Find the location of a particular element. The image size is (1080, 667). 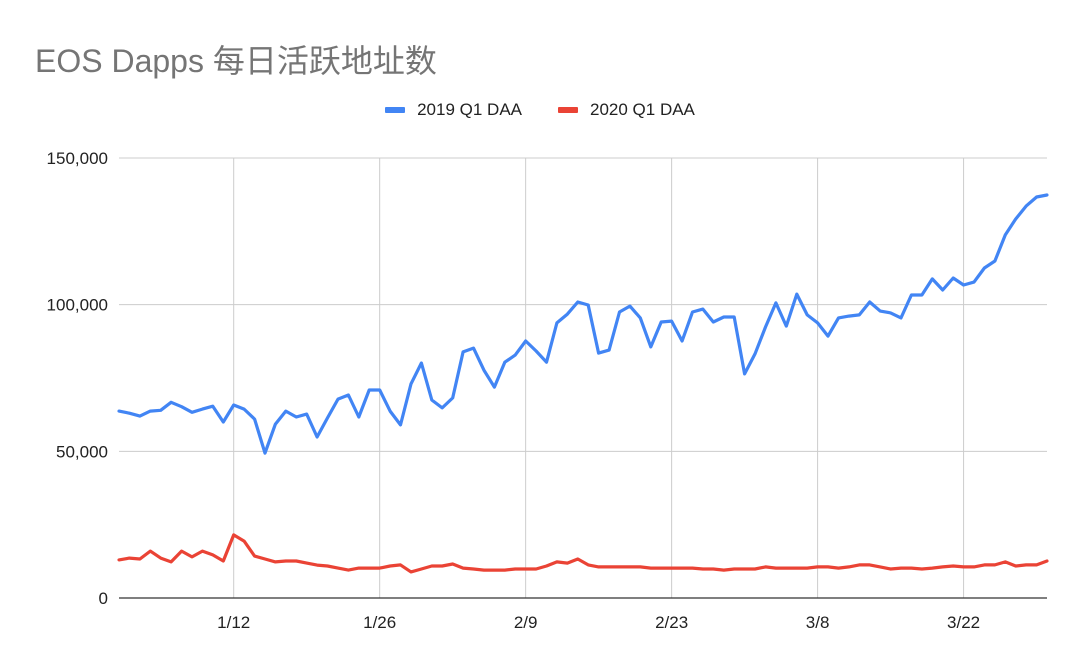

x-tick-label: 1/12 is located at coordinates (233, 622).